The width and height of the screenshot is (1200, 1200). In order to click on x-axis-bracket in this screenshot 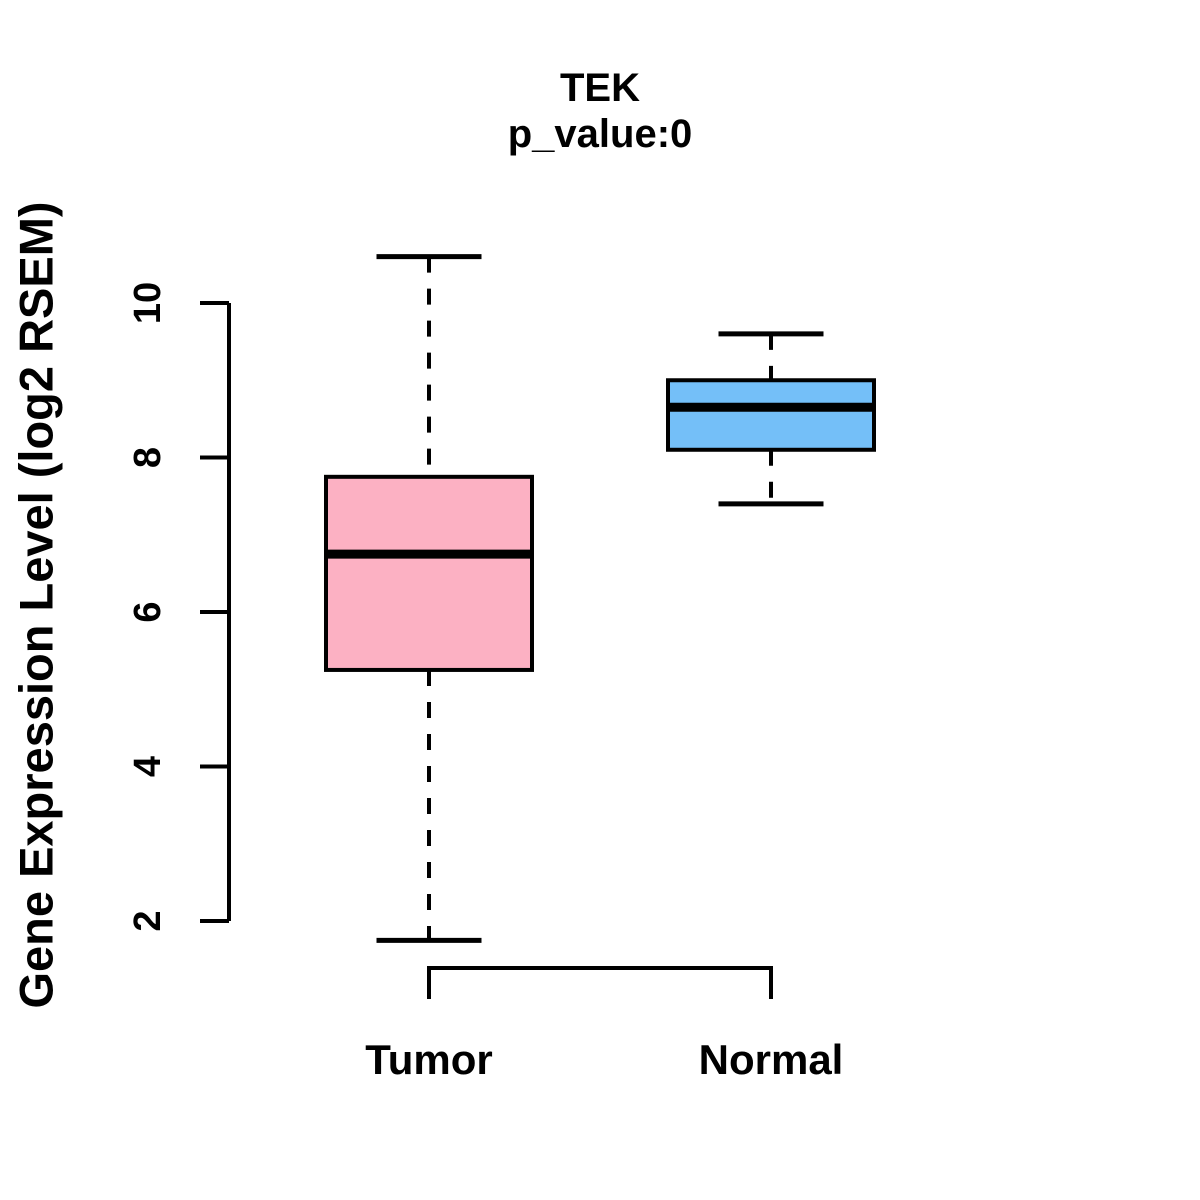, I will do `click(600, 982)`.